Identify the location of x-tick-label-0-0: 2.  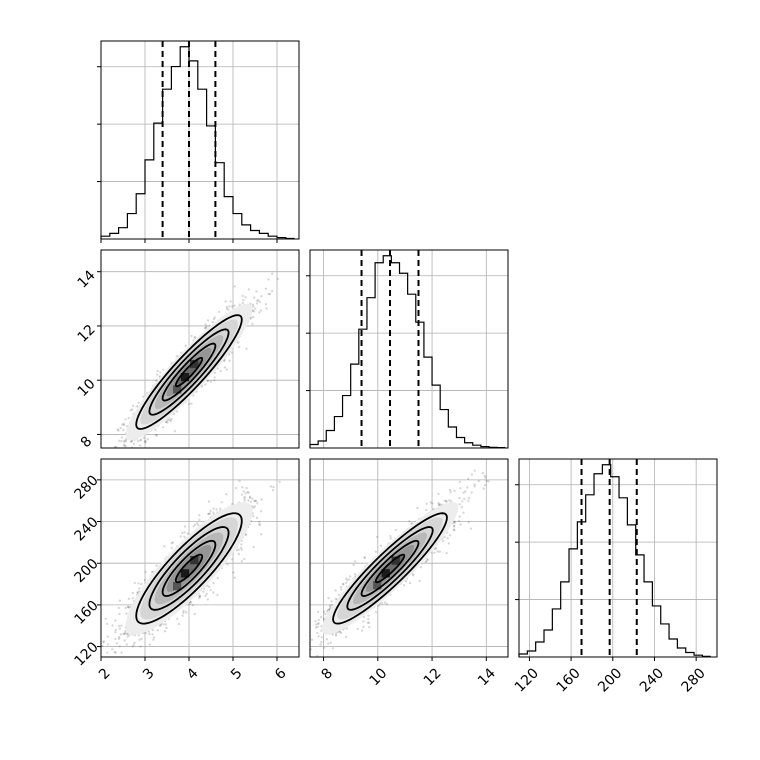
(105, 674).